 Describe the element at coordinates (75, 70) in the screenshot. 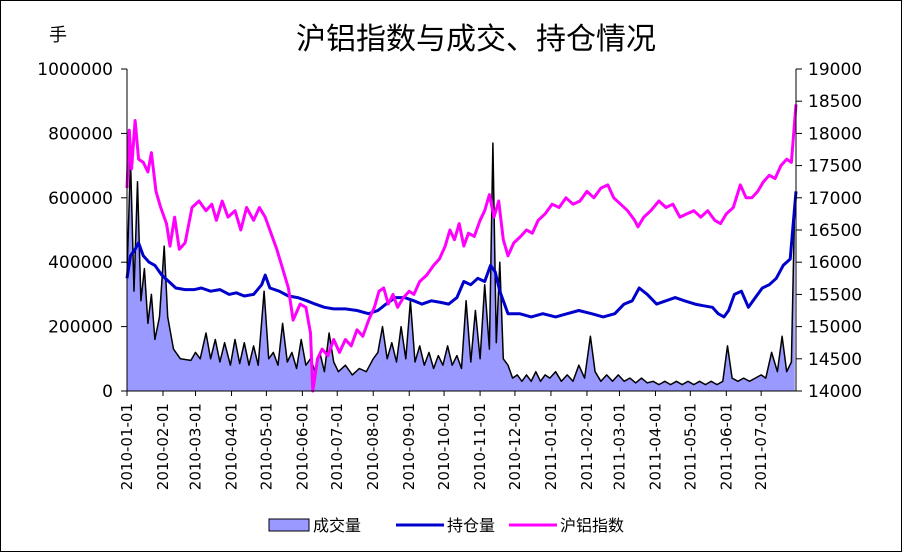

I see `left-axis-tick-label: 1000000` at that location.